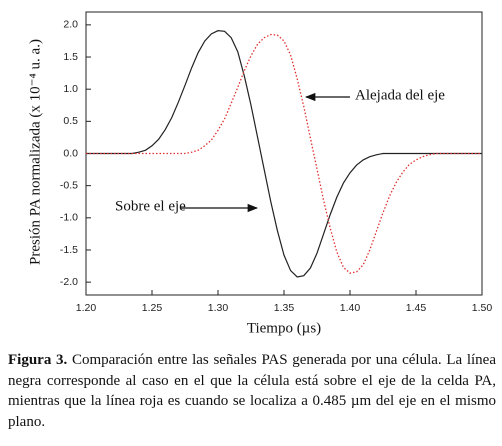  Describe the element at coordinates (70, 57) in the screenshot. I see `y-tick-label: 1.5` at that location.